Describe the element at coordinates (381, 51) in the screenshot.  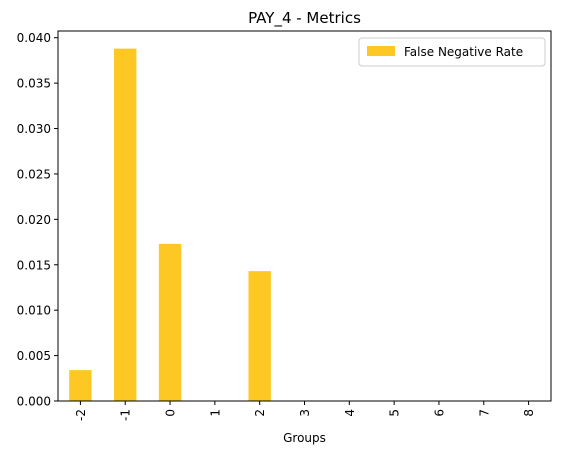
I see `legend-swatch` at that location.